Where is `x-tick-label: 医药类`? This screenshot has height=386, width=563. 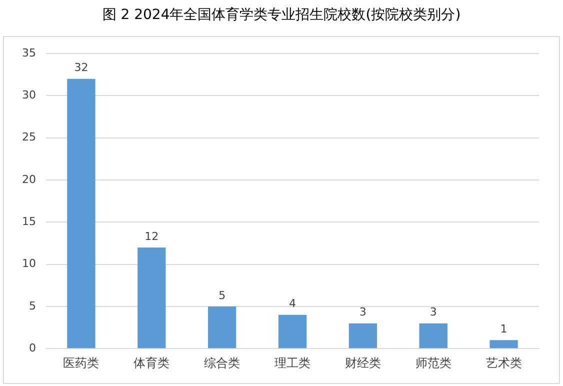
x-tick-label: 医药类 is located at coordinates (81, 363).